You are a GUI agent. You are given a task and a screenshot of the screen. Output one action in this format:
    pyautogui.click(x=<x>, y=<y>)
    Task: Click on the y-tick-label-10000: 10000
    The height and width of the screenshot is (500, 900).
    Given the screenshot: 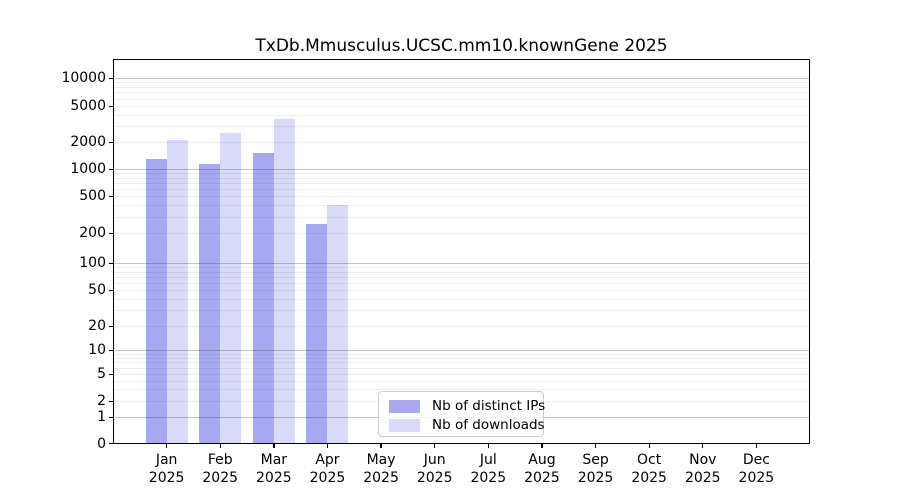 What is the action you would take?
    pyautogui.click(x=83, y=78)
    